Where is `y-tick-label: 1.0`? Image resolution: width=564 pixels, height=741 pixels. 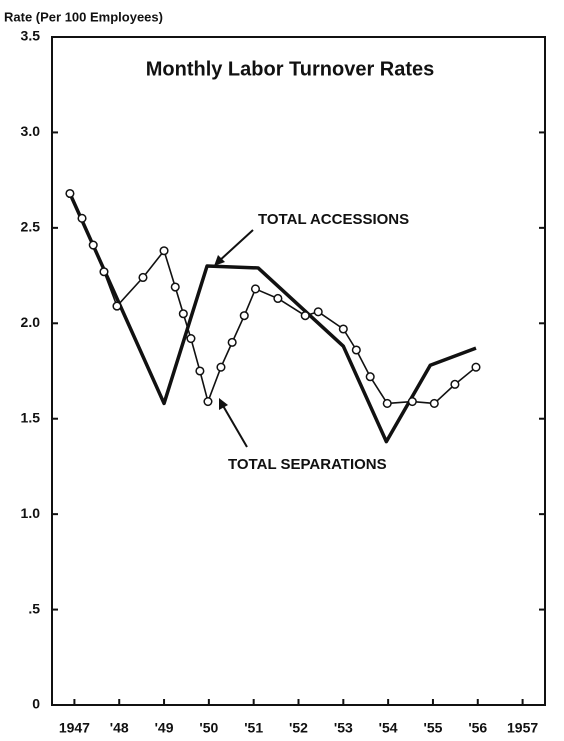 y-tick-label: 1.0 is located at coordinates (31, 513).